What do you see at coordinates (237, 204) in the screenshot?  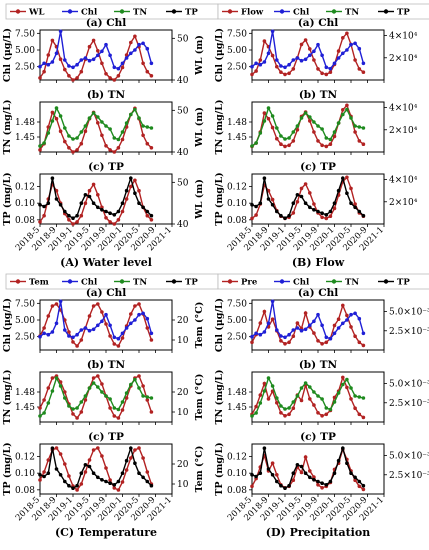 I see `y-tick-label: 0.10` at bounding box center [237, 204].